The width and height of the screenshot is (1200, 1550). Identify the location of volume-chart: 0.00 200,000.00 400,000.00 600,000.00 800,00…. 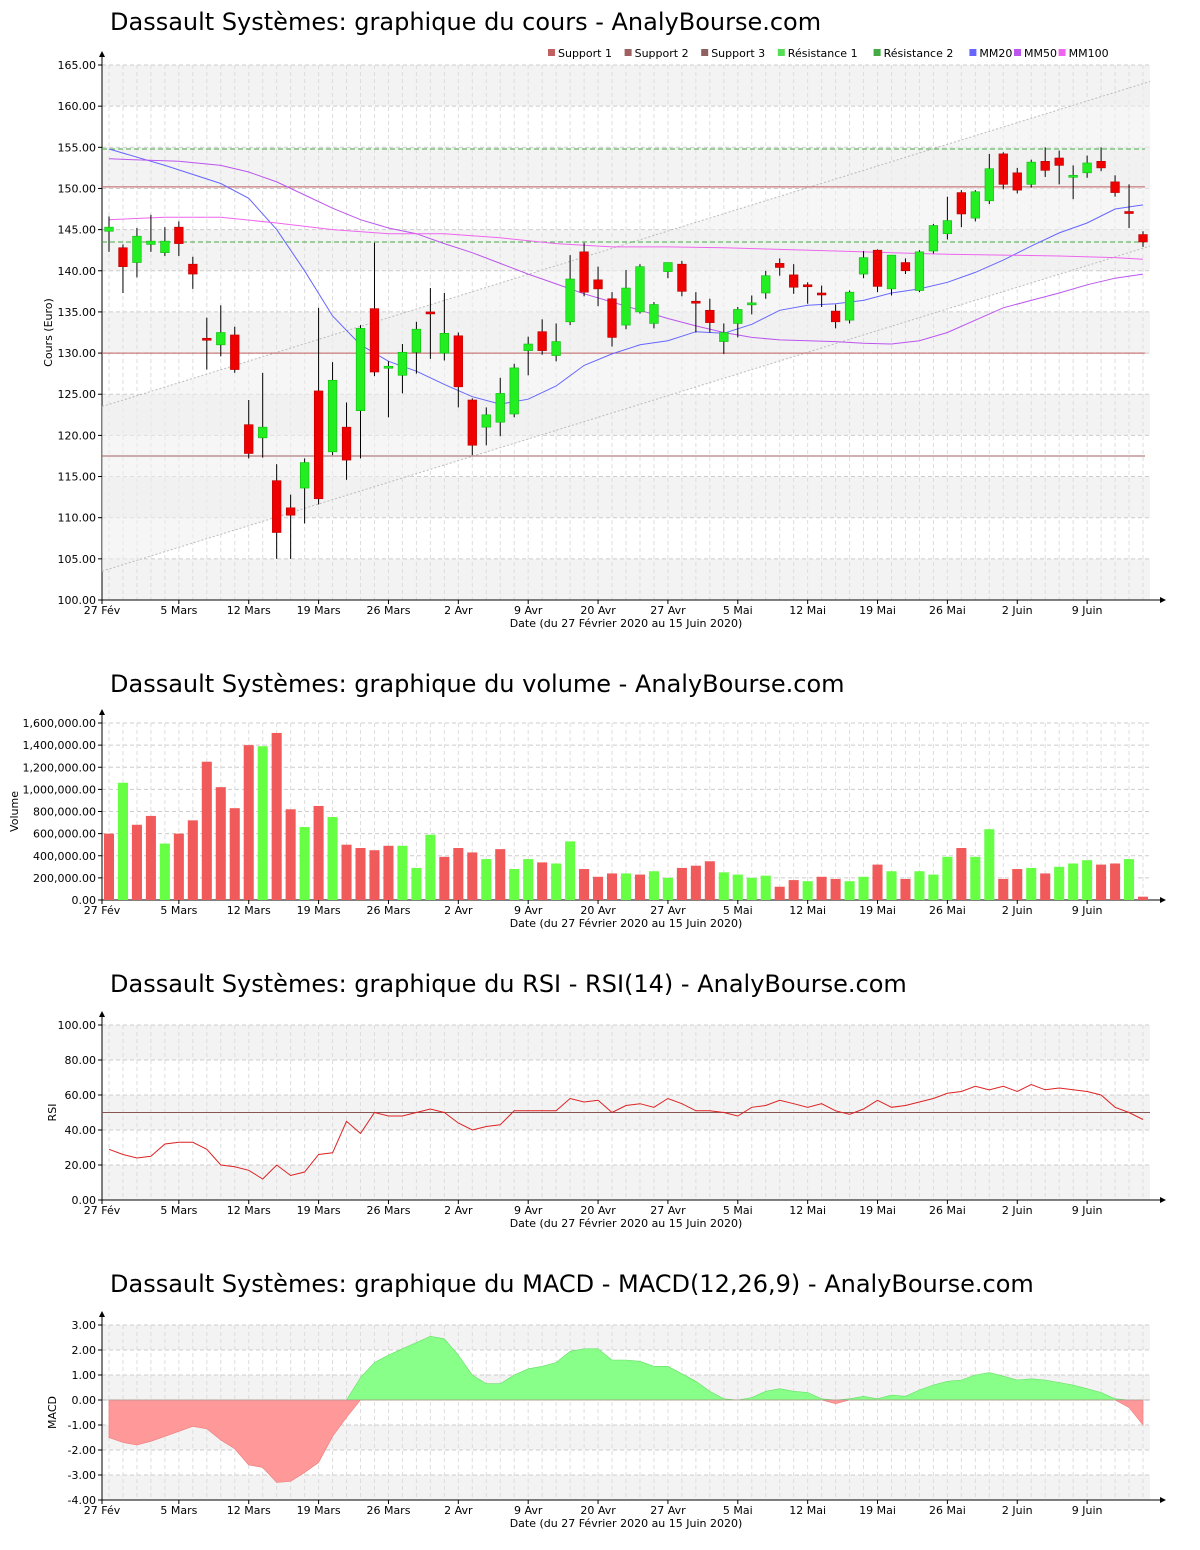
(587, 819).